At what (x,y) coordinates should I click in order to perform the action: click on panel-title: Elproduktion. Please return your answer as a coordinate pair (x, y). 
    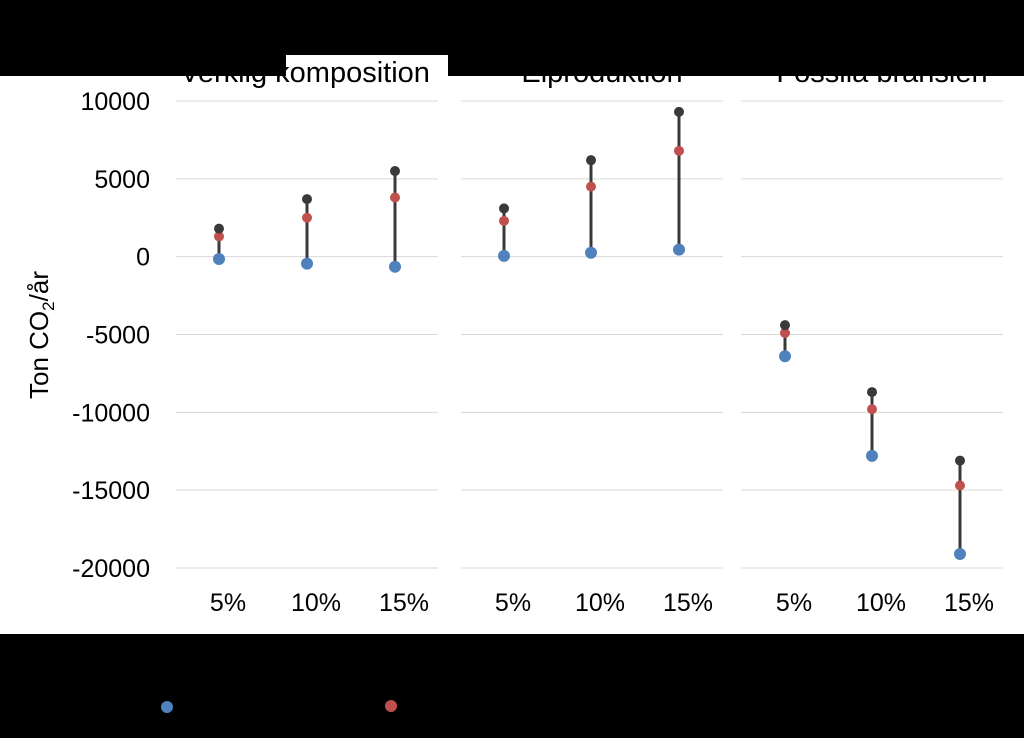
    Looking at the image, I should click on (601, 73).